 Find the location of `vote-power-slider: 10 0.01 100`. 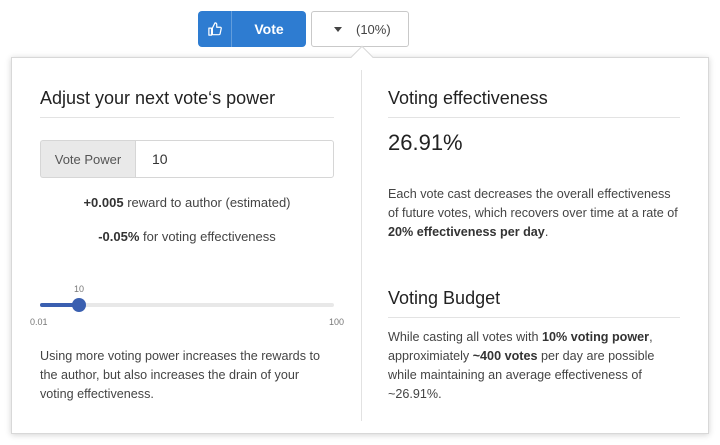

vote-power-slider: 10 0.01 100 is located at coordinates (187, 306).